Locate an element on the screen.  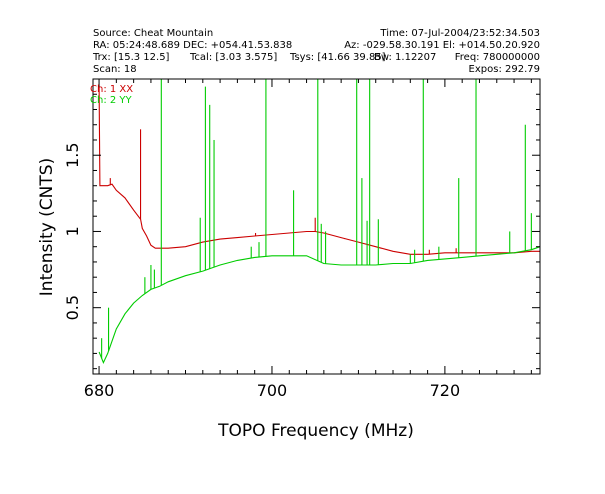
legend-ch1: Ch: 1 XX is located at coordinates (111, 89).